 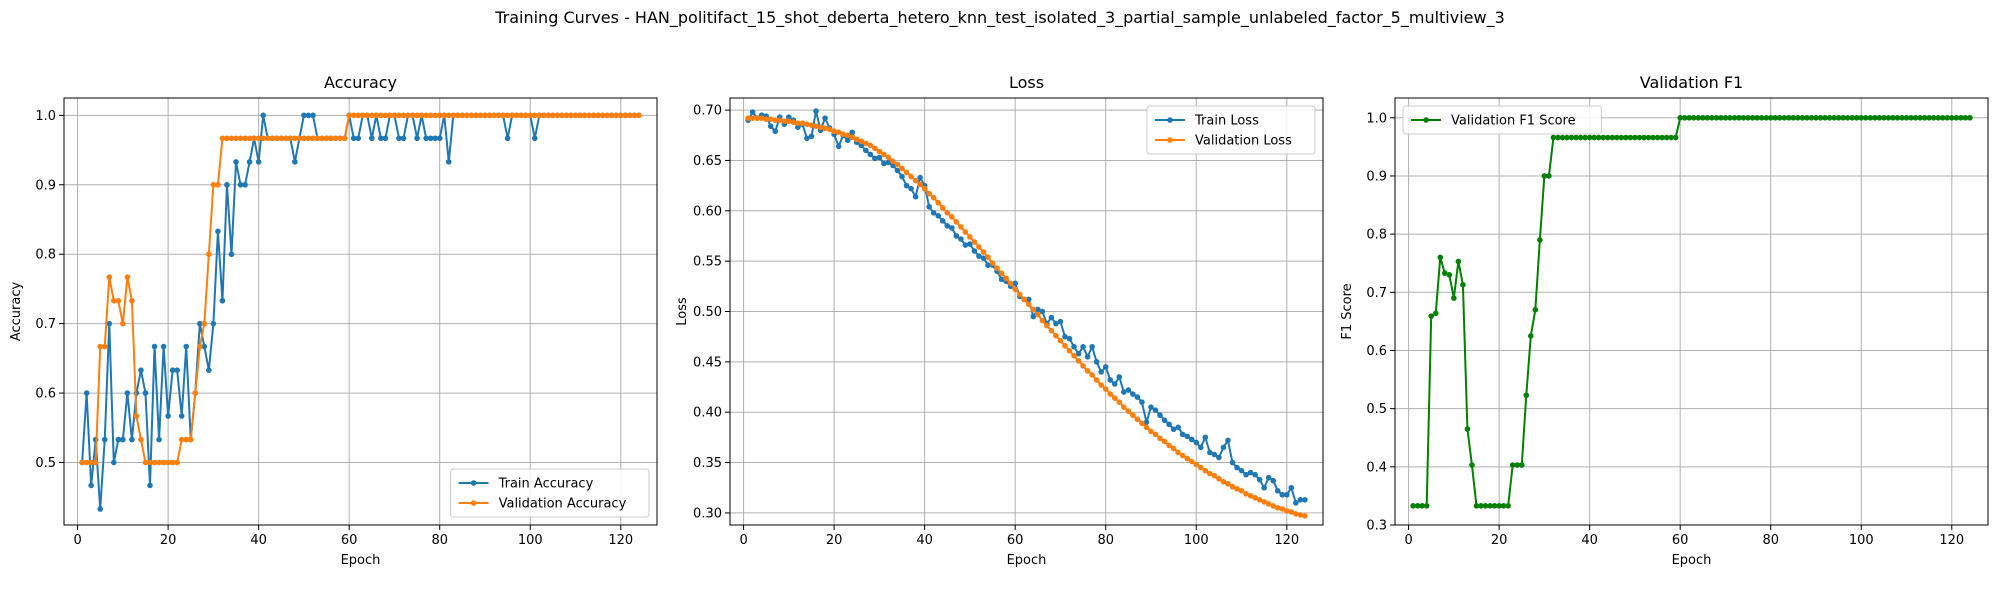 What do you see at coordinates (924, 540) in the screenshot?
I see `x-tick-label: 40` at bounding box center [924, 540].